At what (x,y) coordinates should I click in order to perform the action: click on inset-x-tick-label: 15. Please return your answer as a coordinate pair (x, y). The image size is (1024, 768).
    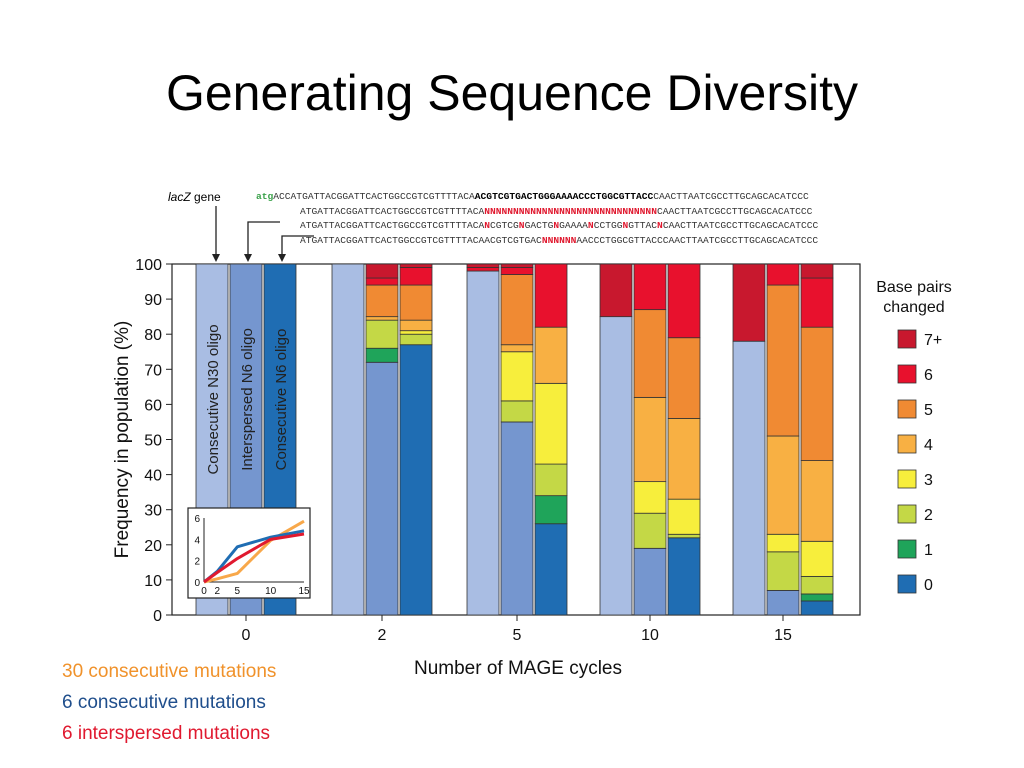
    Looking at the image, I should click on (304, 591).